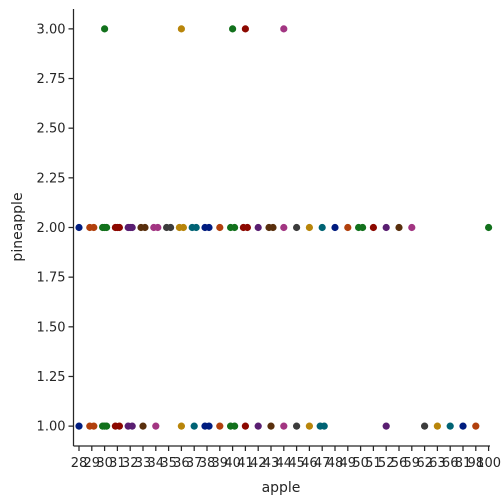 This screenshot has height=504, width=504. Describe the element at coordinates (245, 463) in the screenshot. I see `x-tick-label: 41` at that location.